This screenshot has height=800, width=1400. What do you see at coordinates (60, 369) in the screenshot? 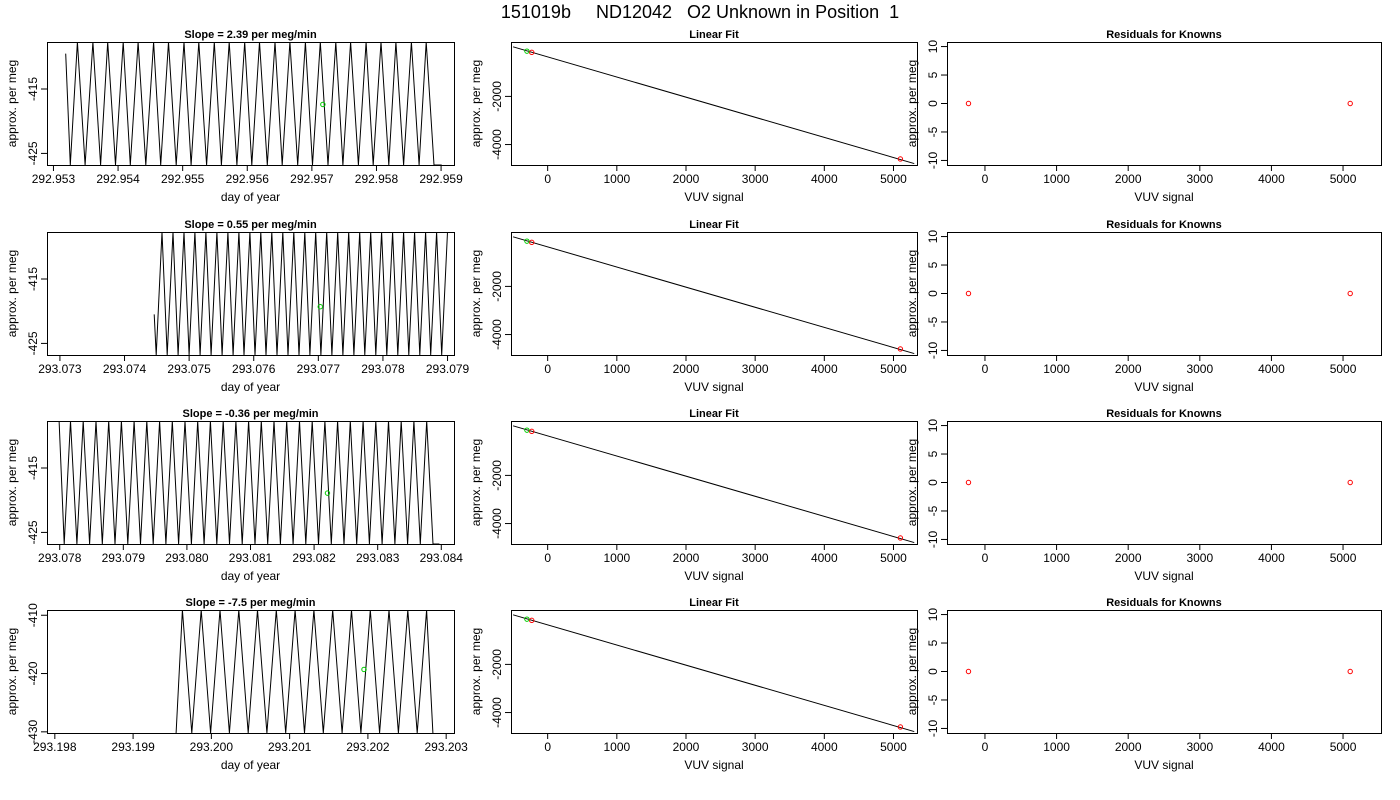
I see `x-tick-label: 293.073` at bounding box center [60, 369].